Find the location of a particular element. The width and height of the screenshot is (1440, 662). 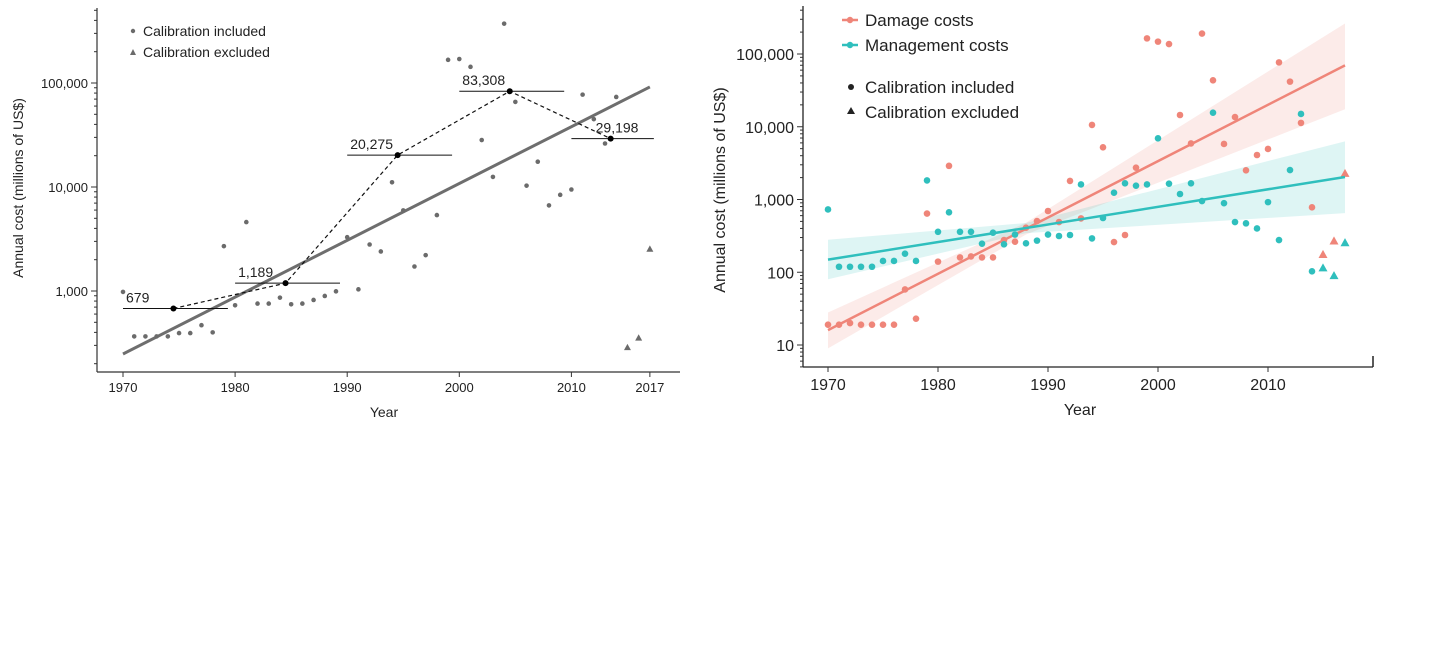

legend-management-dot-icon is located at coordinates (850, 45).